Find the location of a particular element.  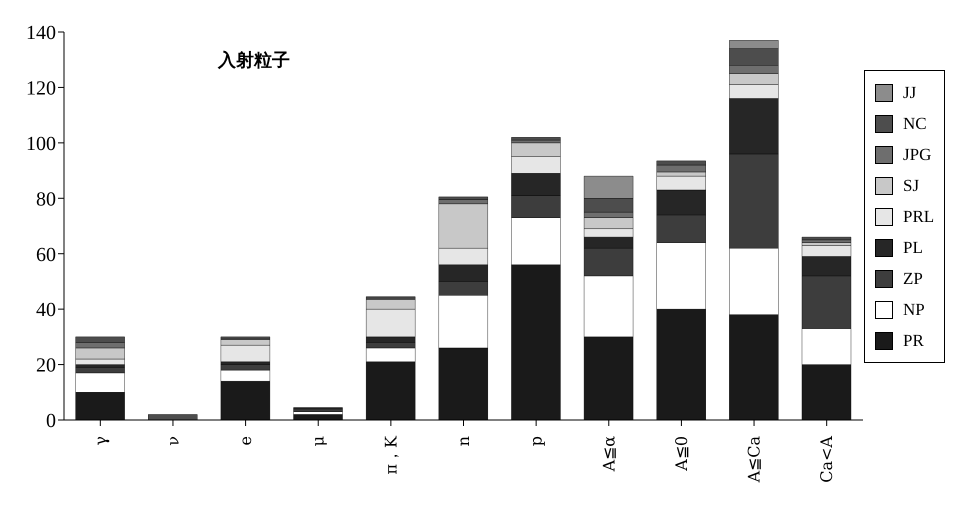

x-tick-label: γ is located at coordinates (100, 441).